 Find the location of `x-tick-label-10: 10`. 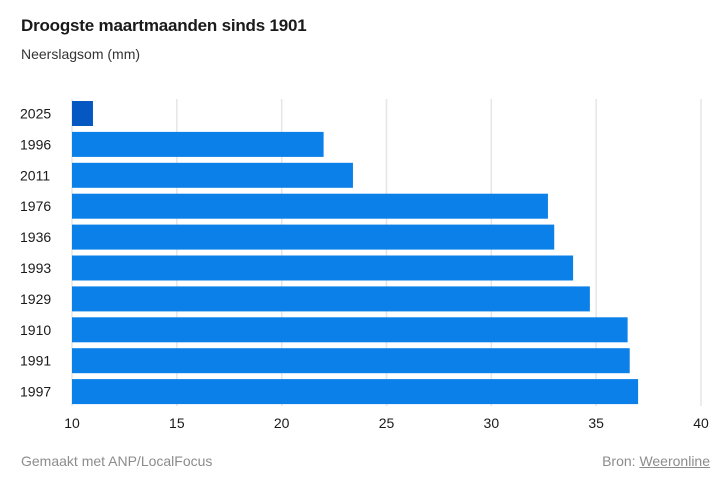

x-tick-label-10: 10 is located at coordinates (72, 423).